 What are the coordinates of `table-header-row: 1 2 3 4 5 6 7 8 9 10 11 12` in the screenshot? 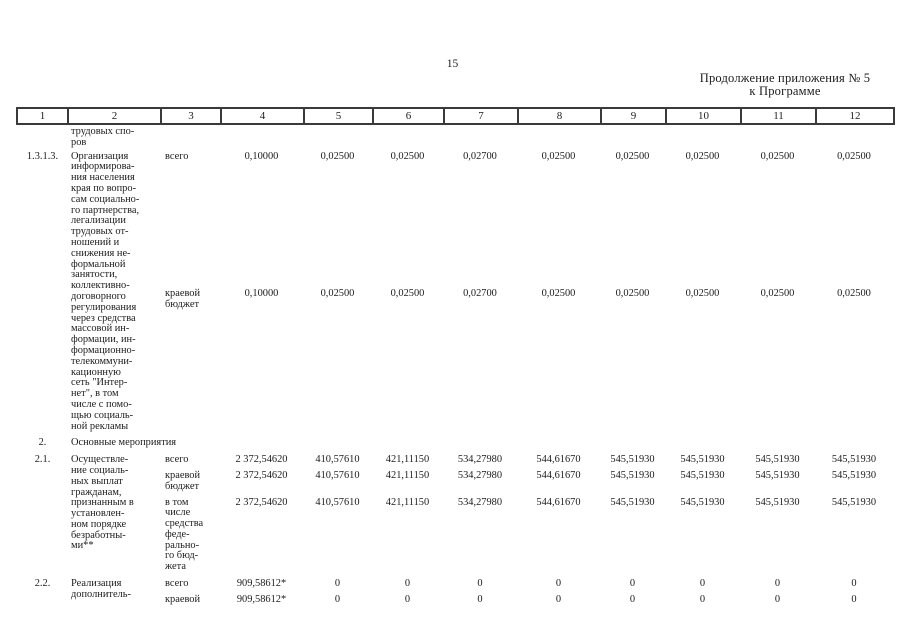 It's located at (455, 116).